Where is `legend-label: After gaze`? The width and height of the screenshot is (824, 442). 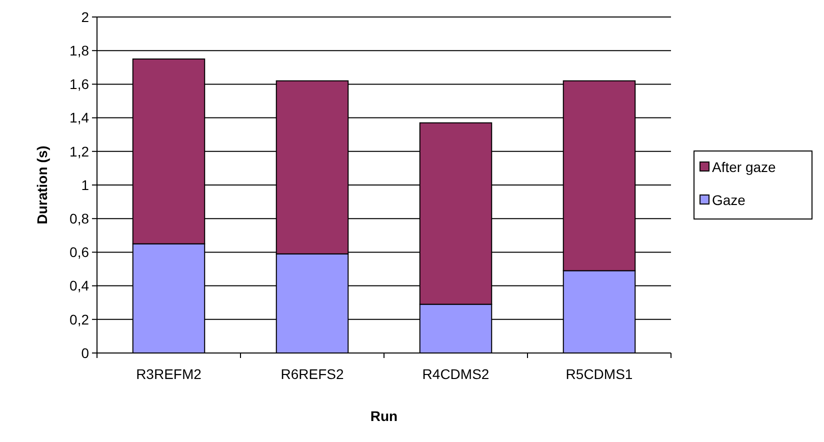
legend-label: After gaze is located at coordinates (744, 166).